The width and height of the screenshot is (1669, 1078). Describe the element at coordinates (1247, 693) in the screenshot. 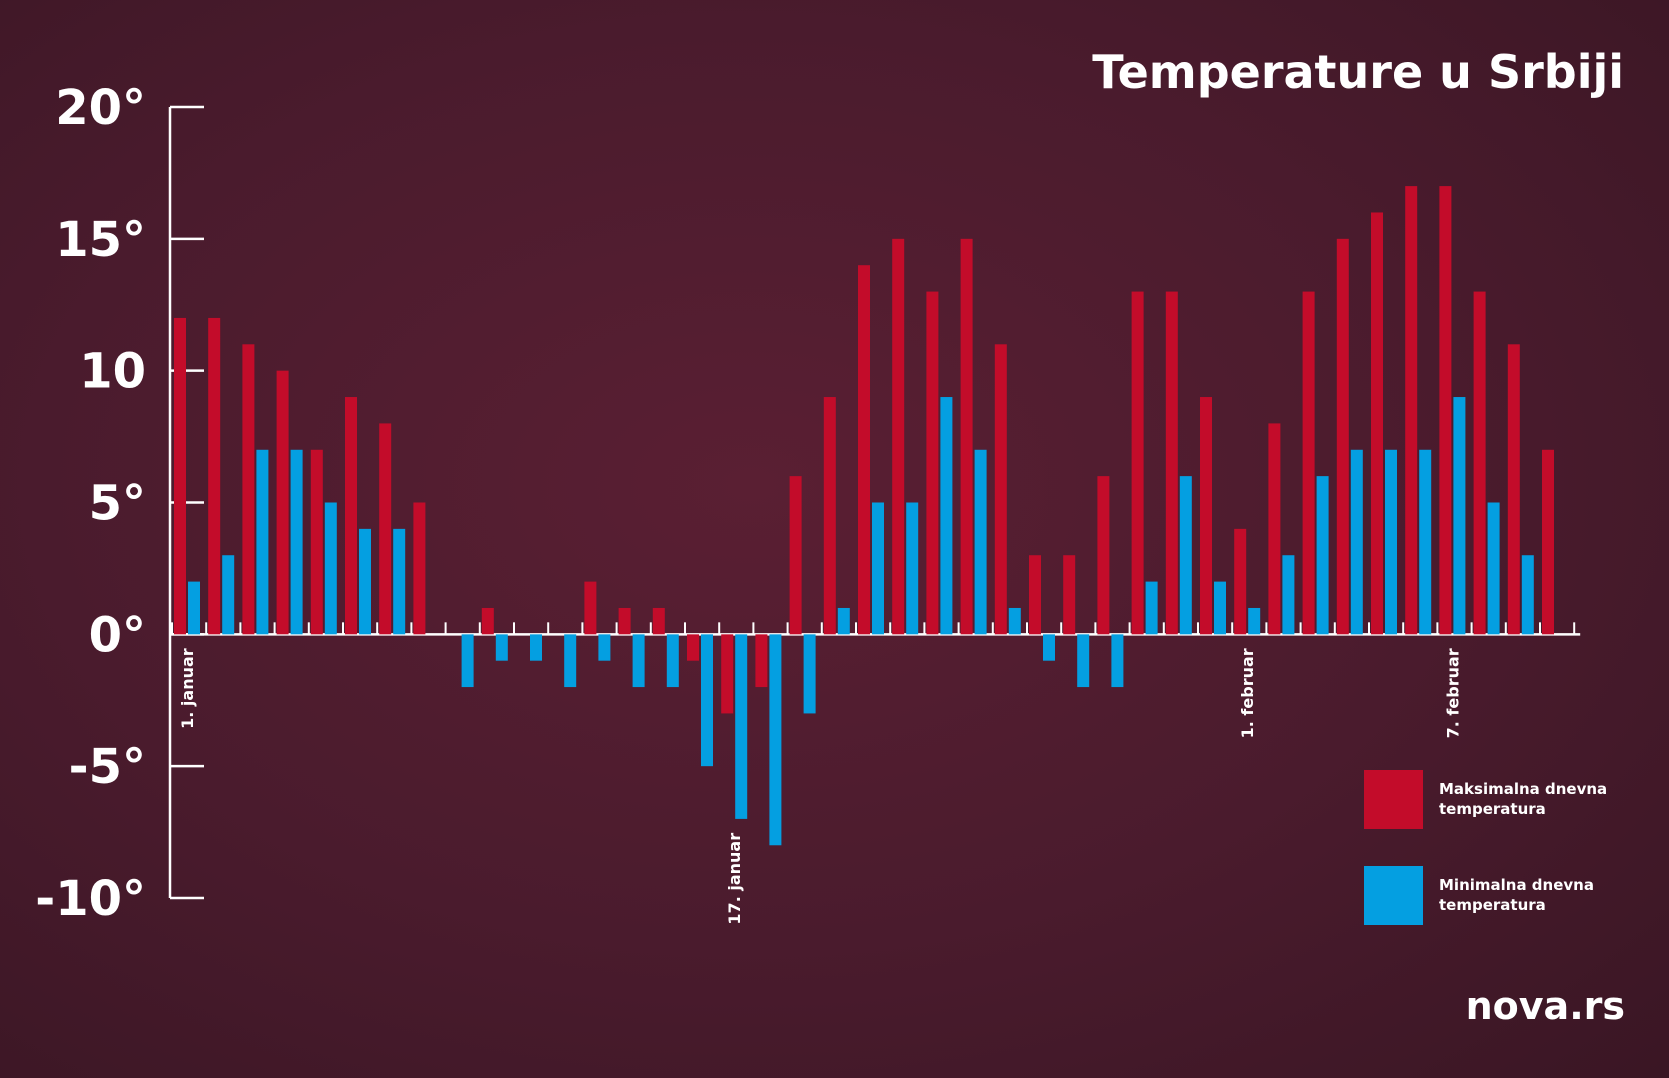

I see `date-label: 1. februar` at that location.